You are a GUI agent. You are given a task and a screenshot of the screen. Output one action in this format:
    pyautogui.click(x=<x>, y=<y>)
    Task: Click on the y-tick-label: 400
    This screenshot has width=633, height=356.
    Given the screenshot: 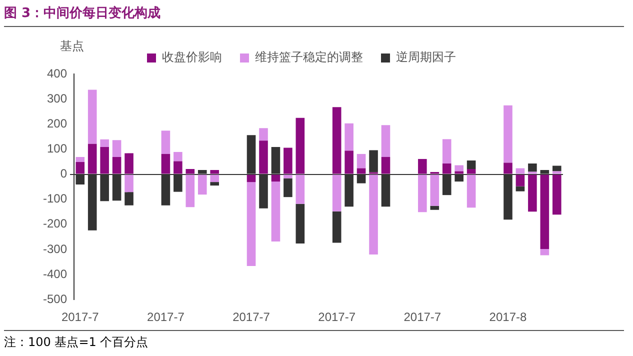 What is the action you would take?
    pyautogui.click(x=57, y=73)
    